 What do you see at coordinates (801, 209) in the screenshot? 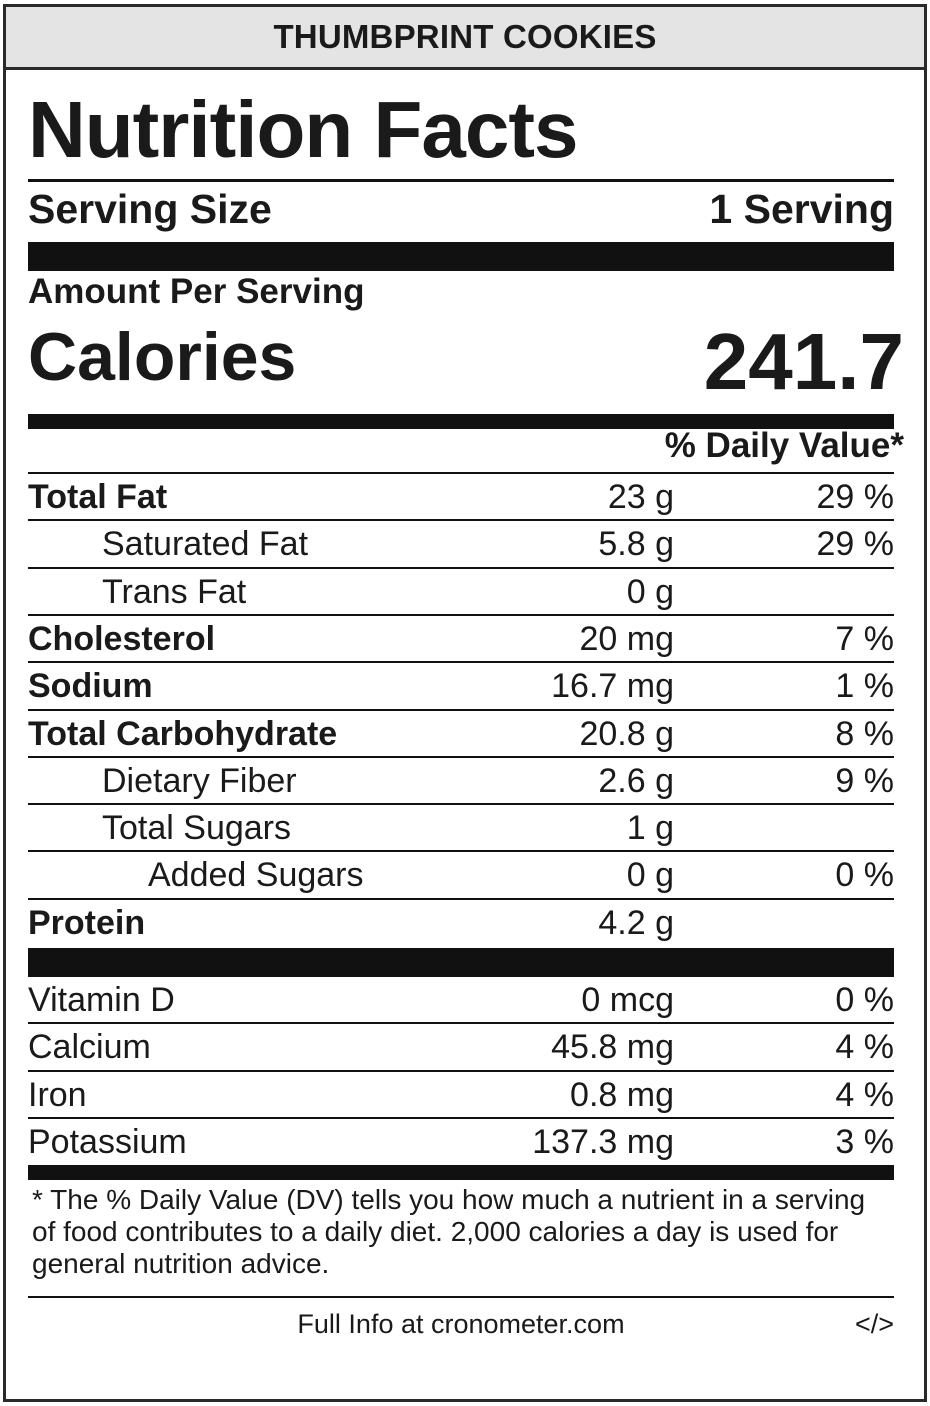
I see `serving-size-value: 1 Serving` at bounding box center [801, 209].